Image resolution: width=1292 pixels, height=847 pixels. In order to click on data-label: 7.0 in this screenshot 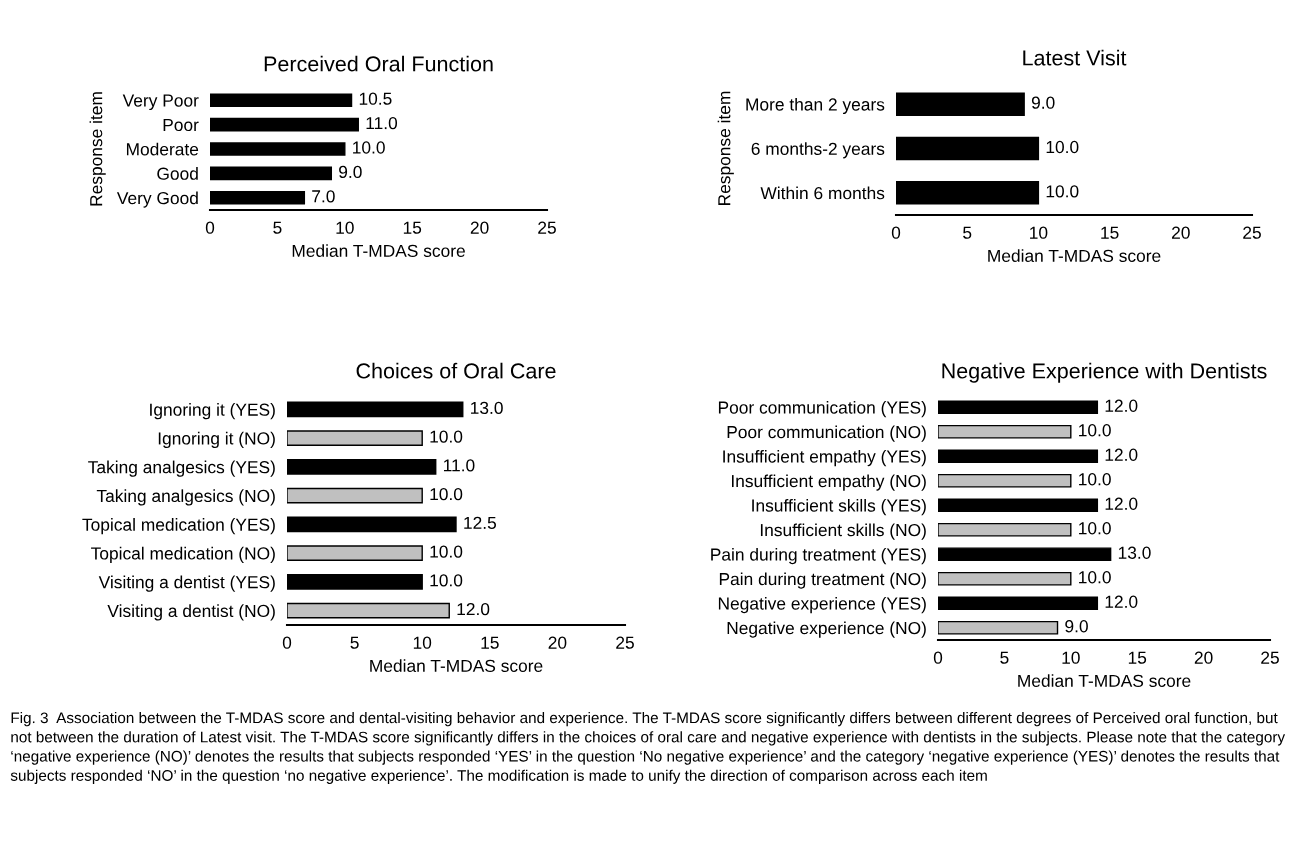, I will do `click(323, 196)`.